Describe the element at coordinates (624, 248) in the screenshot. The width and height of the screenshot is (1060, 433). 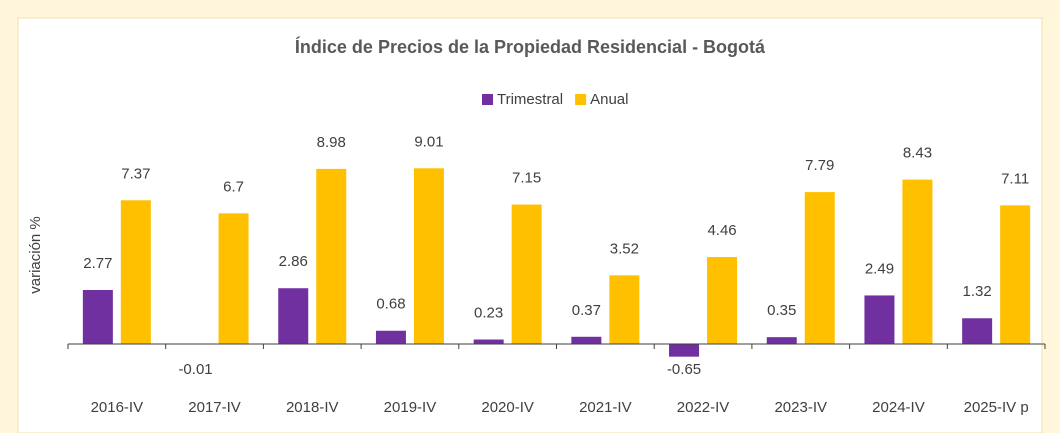
I see `data-label: 3.52` at that location.